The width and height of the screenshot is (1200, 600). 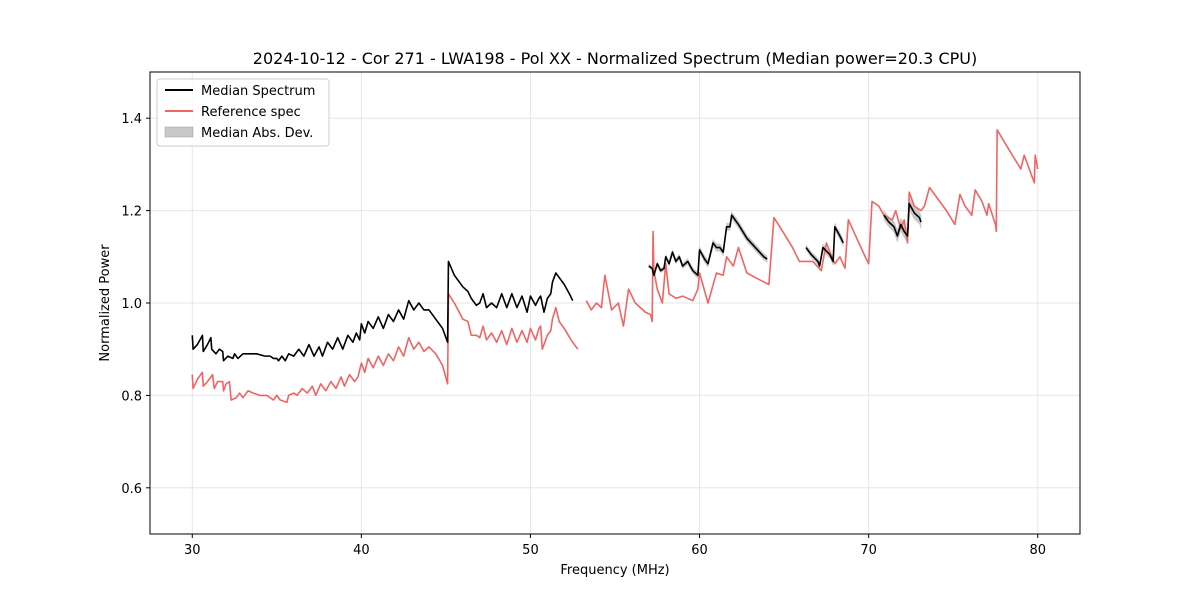 What do you see at coordinates (131, 119) in the screenshot?
I see `y-tick-label: 1.4` at bounding box center [131, 119].